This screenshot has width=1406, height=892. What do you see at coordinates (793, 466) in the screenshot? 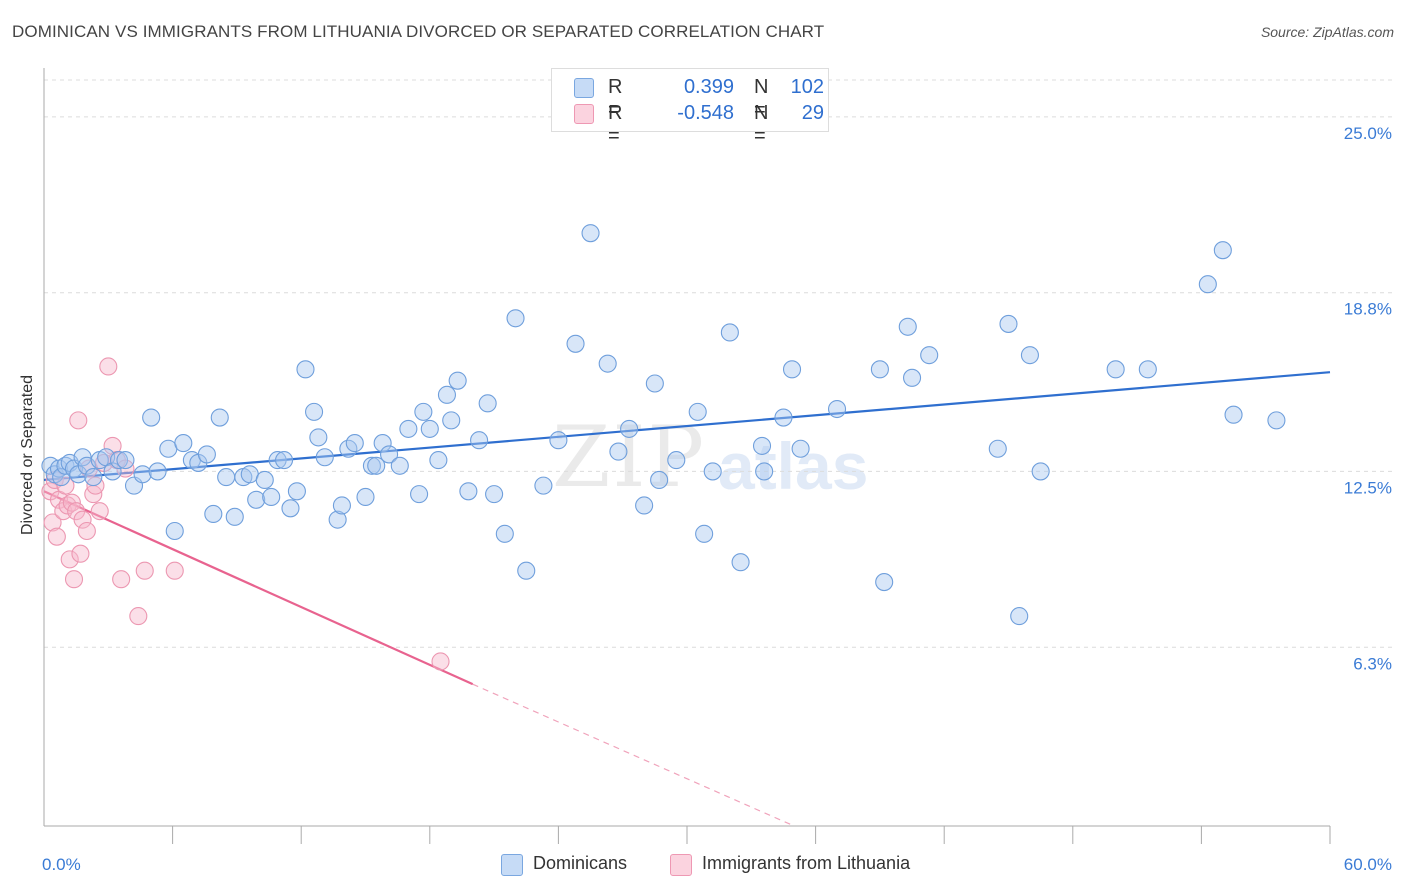
I see `watermark-atlas: atlas` at bounding box center [793, 466].